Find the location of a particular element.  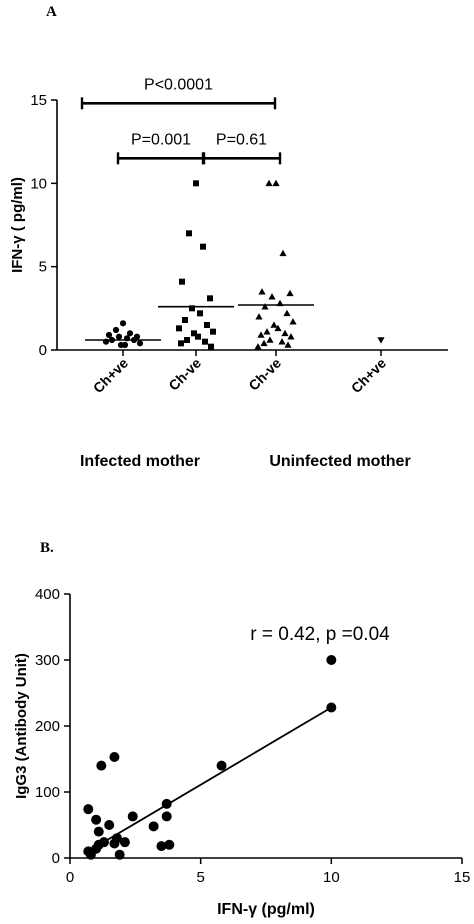

panel-a-y-axis-label: IFN-γ ( pg/ml) is located at coordinates (17, 225).